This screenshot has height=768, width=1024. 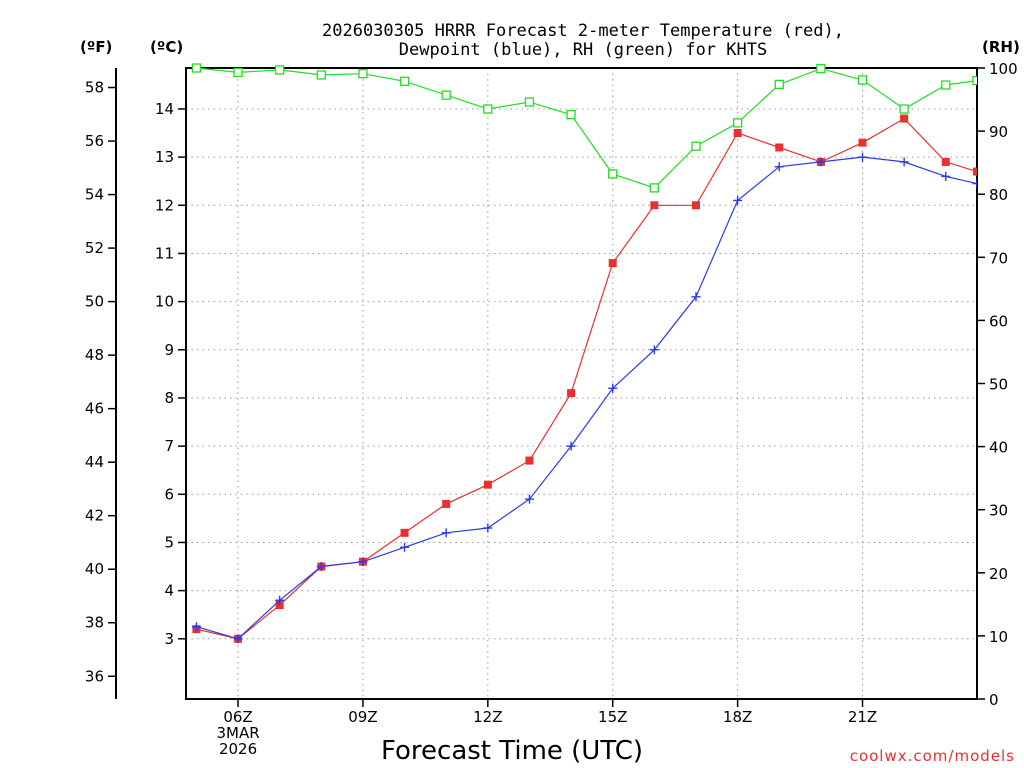 I want to click on fahrenheit-tick-label: 52, so click(x=94, y=248).